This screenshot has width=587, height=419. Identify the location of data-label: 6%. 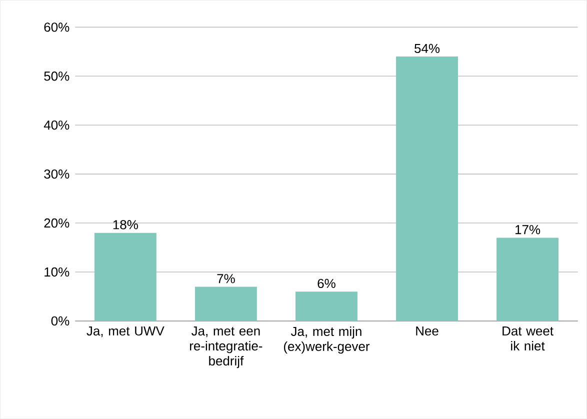
(327, 283).